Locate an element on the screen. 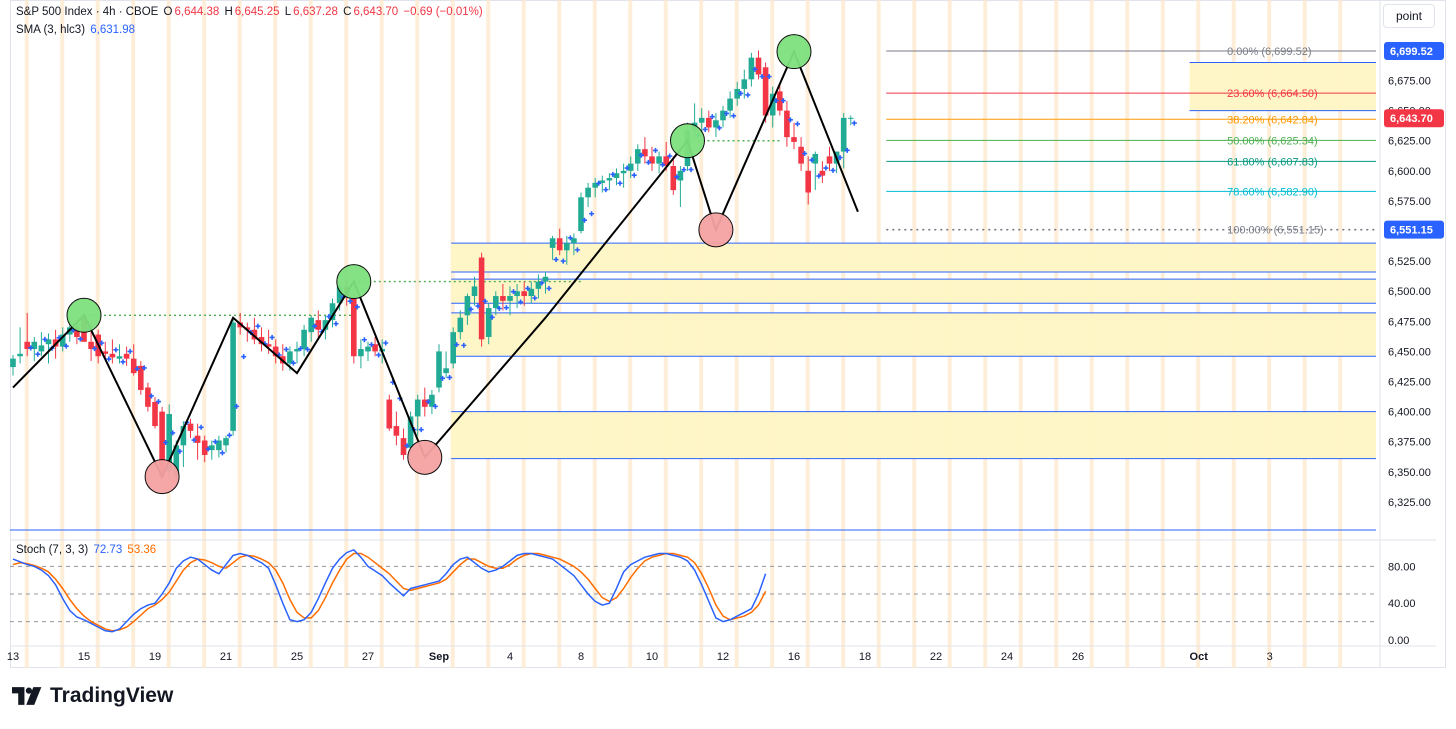 This screenshot has width=1456, height=729. close-label: C is located at coordinates (347, 12).